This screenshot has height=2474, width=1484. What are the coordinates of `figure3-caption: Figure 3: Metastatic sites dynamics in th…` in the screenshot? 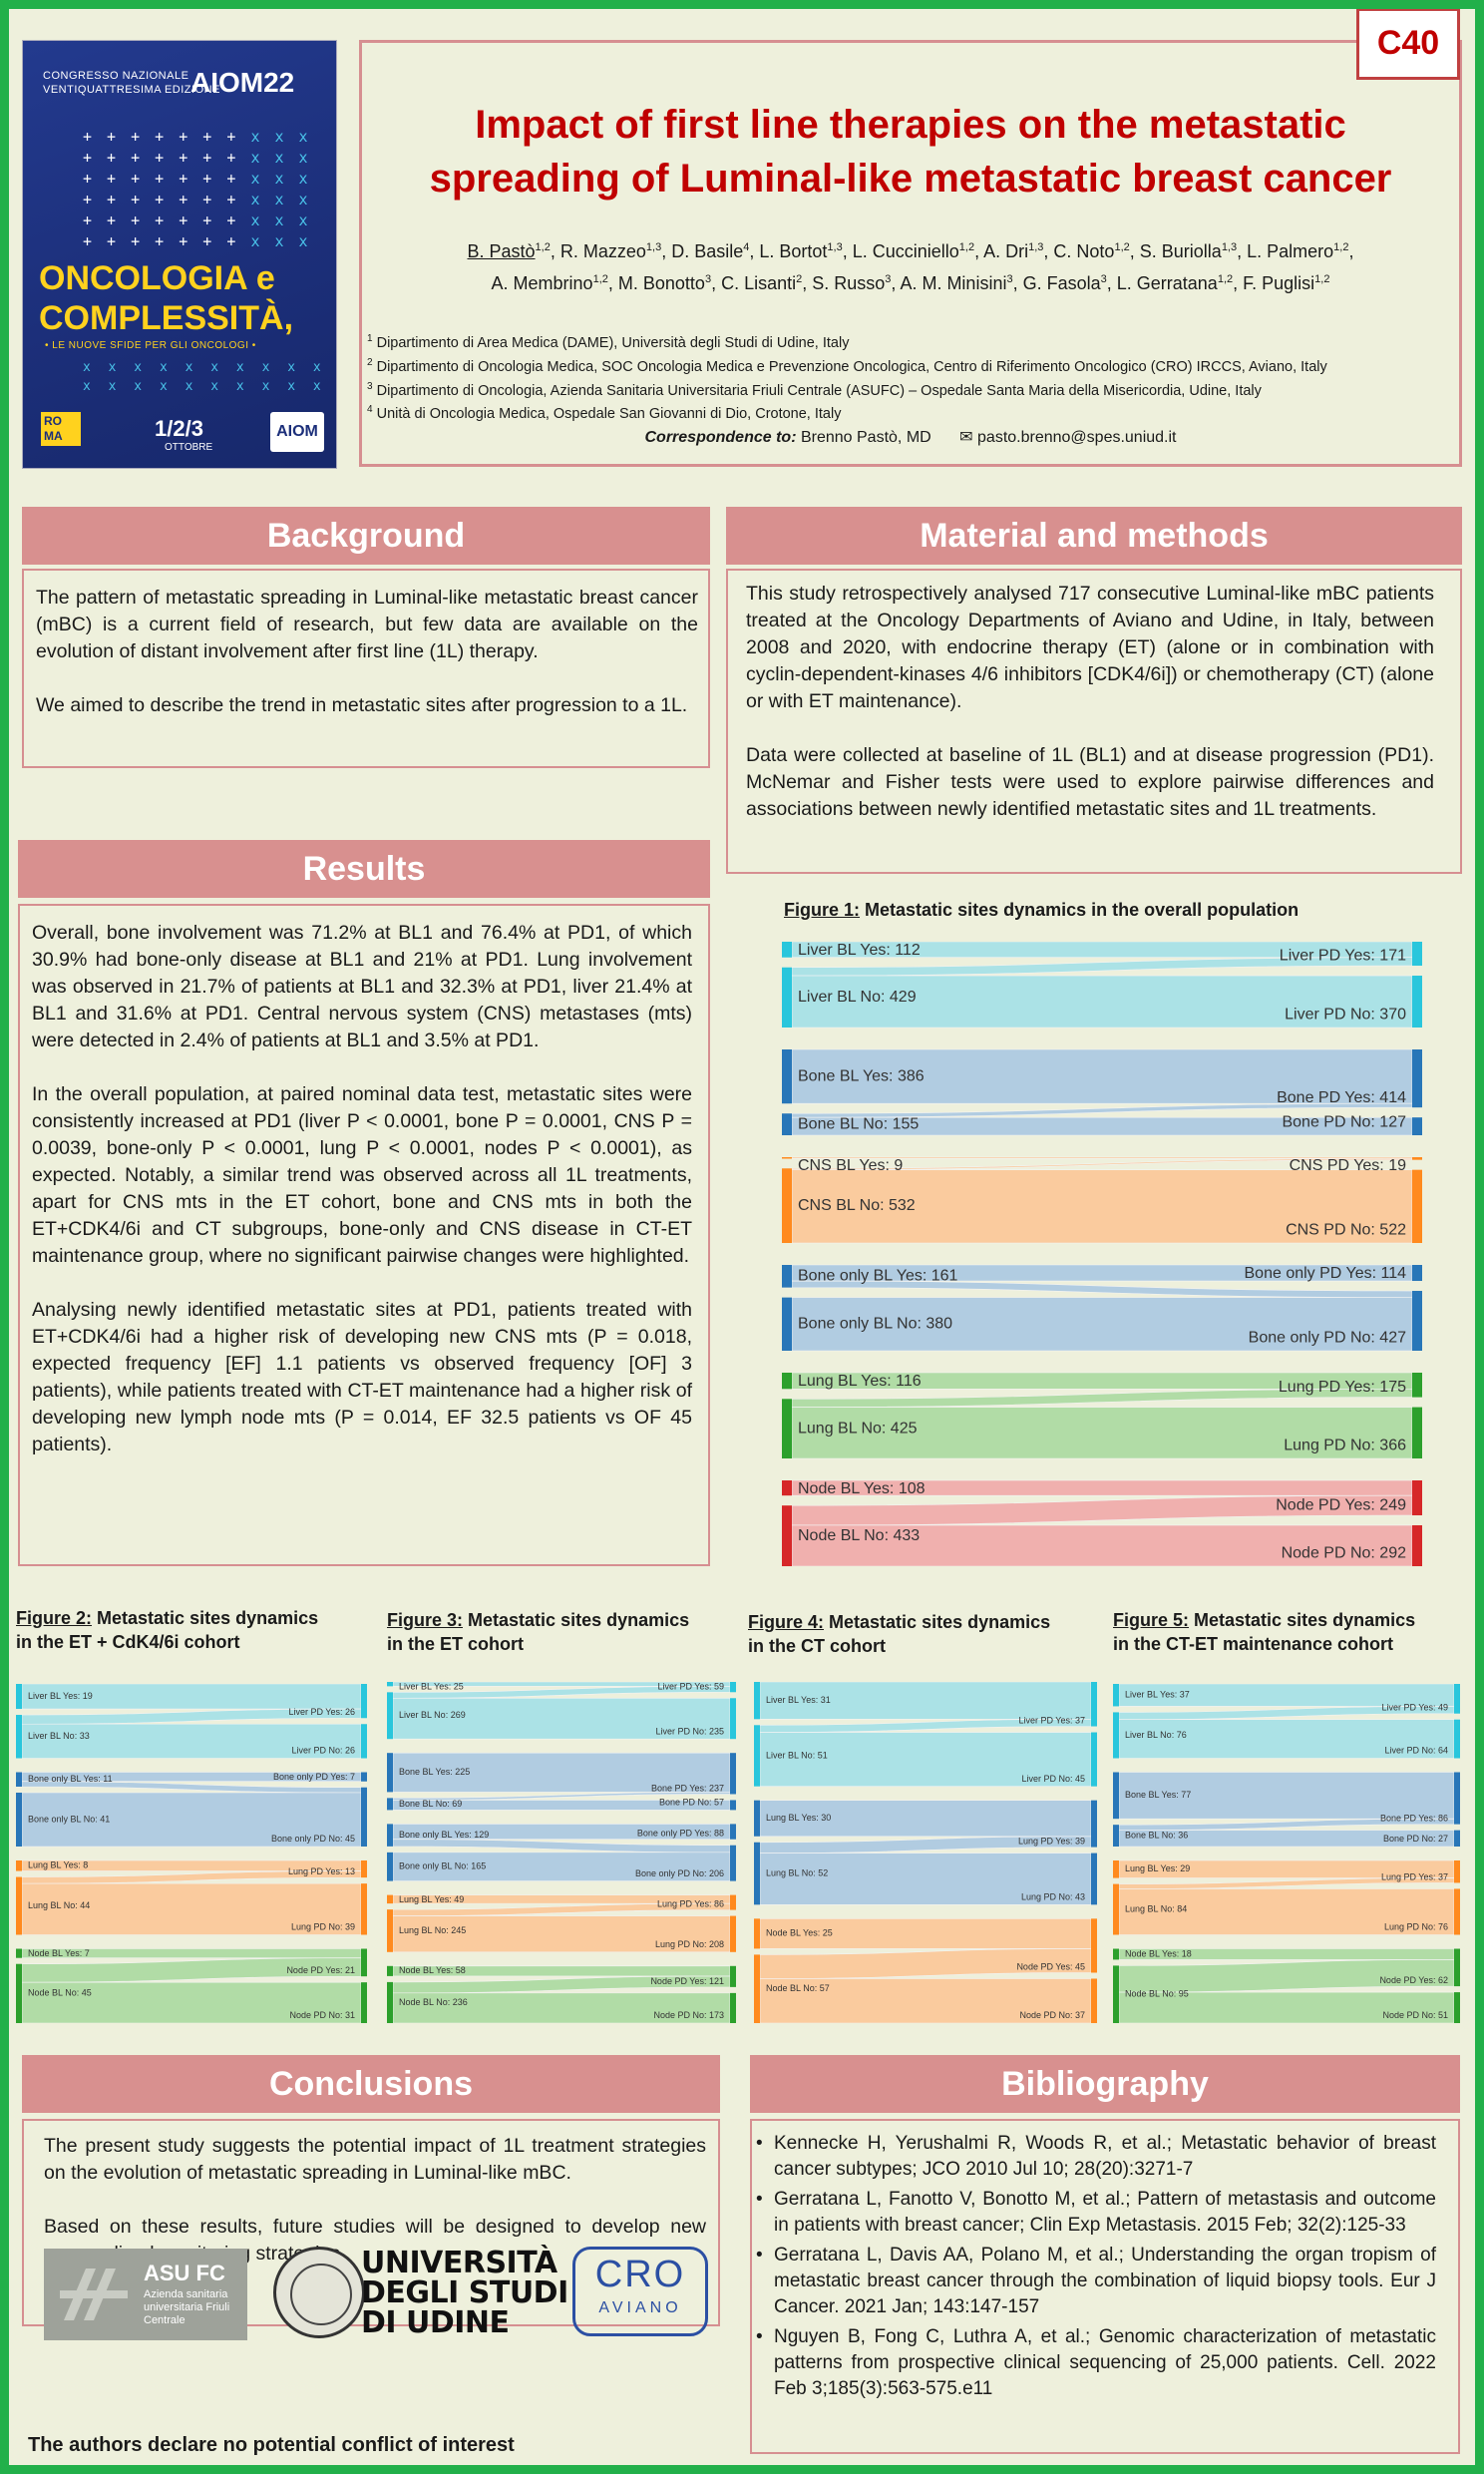 It's located at (556, 1632).